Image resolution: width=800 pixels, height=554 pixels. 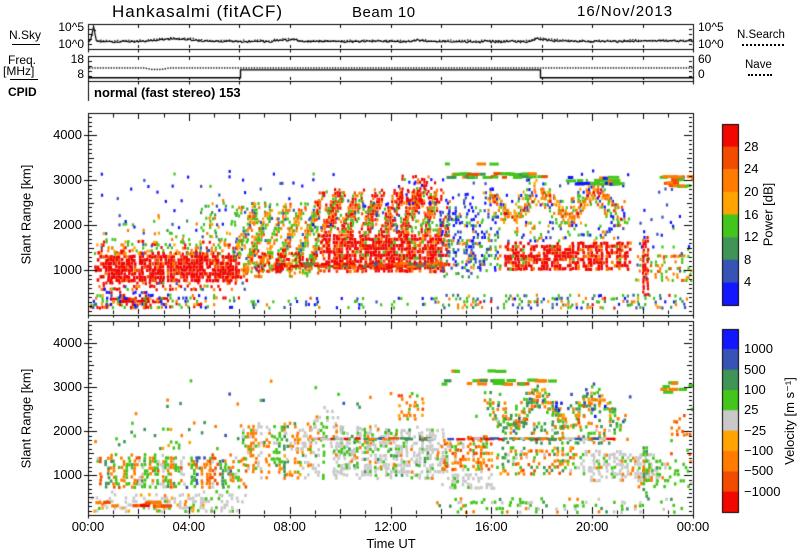 What do you see at coordinates (711, 27) in the screenshot?
I see `nsky-right-ytick-top: 10^5` at bounding box center [711, 27].